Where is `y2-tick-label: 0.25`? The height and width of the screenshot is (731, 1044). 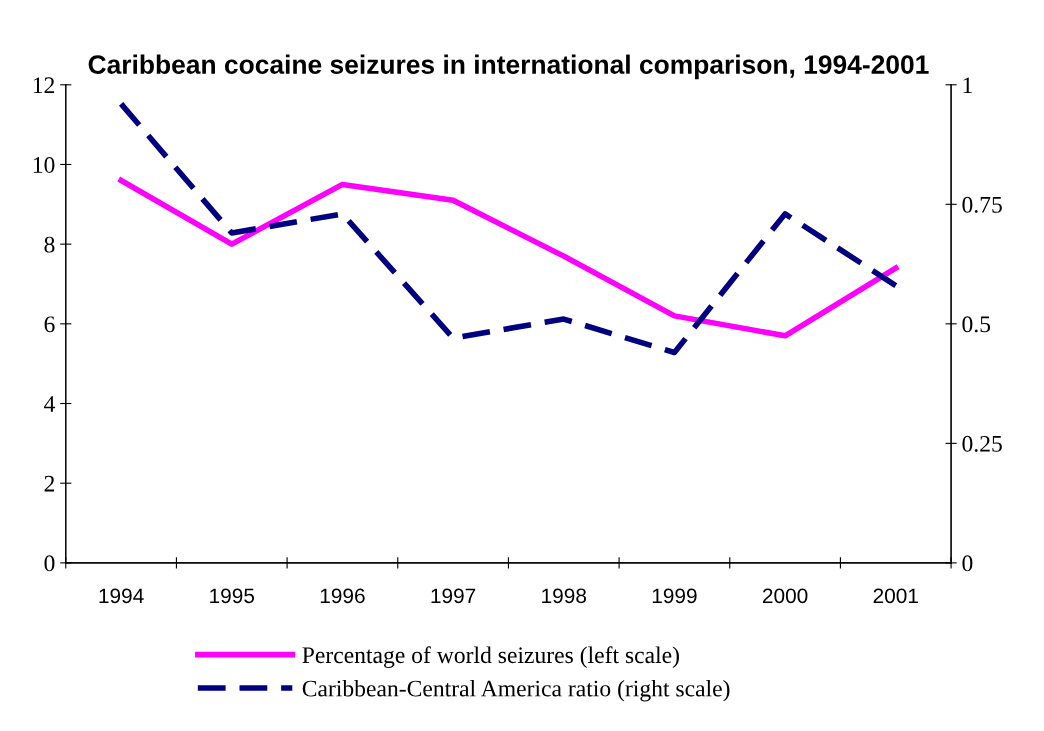
y2-tick-label: 0.25 is located at coordinates (982, 443).